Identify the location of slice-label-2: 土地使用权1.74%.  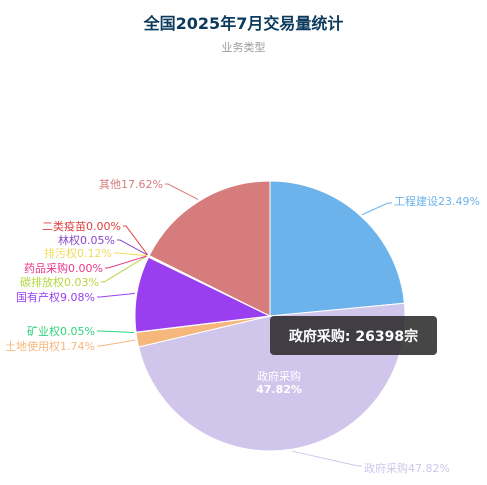
(50, 346).